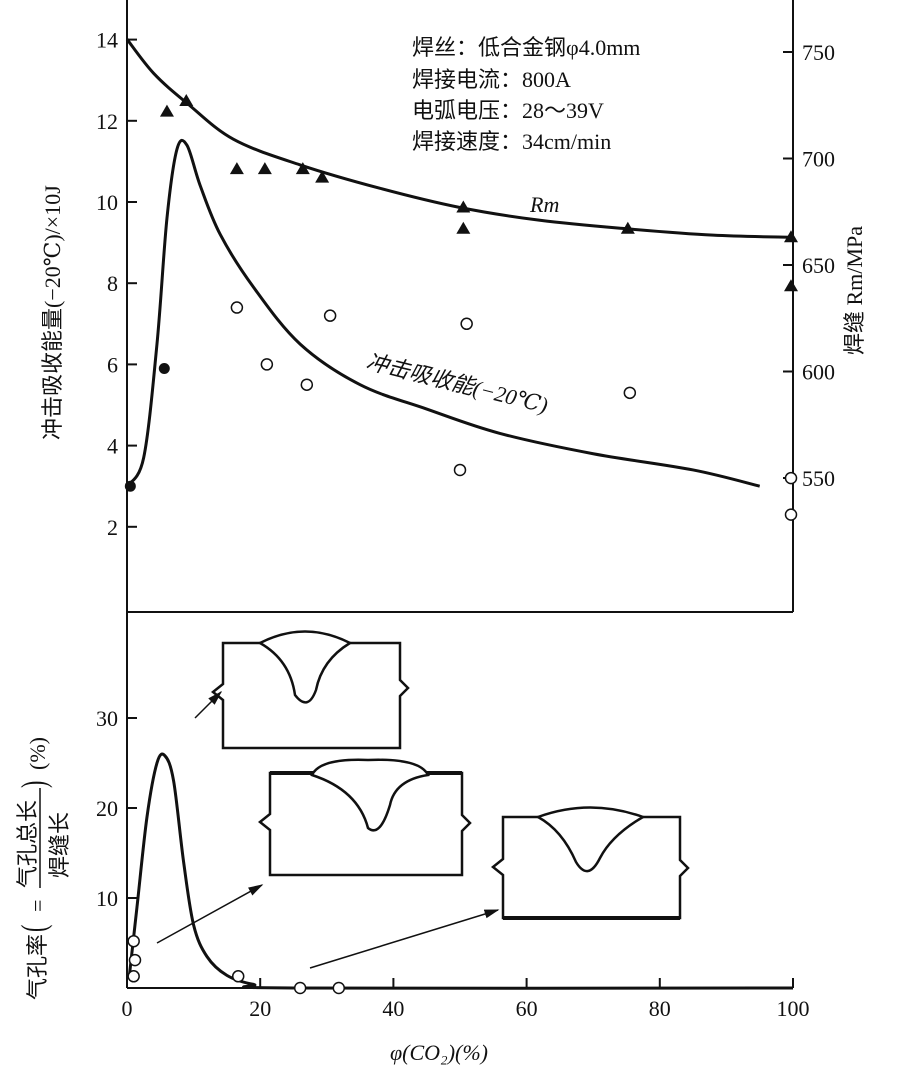  What do you see at coordinates (793, 1008) in the screenshot?
I see `tick-label: 100` at bounding box center [793, 1008].